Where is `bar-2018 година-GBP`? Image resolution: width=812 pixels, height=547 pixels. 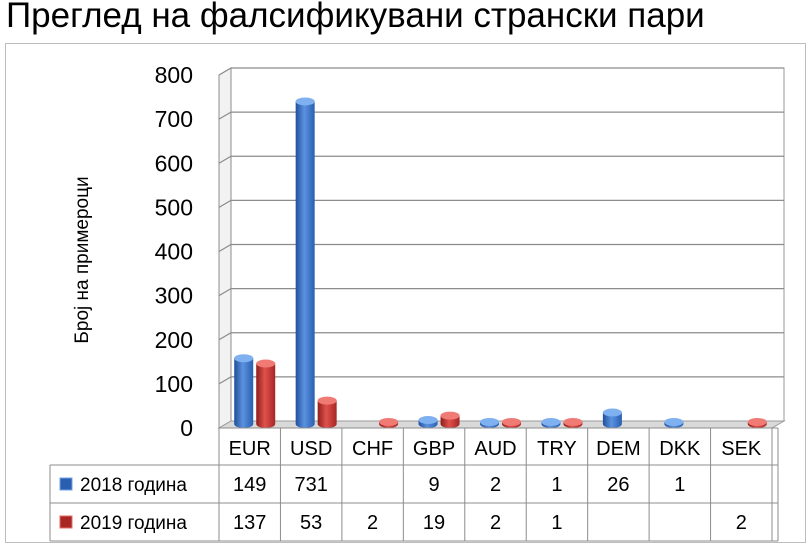 bar-2018 година-GBP is located at coordinates (428, 422).